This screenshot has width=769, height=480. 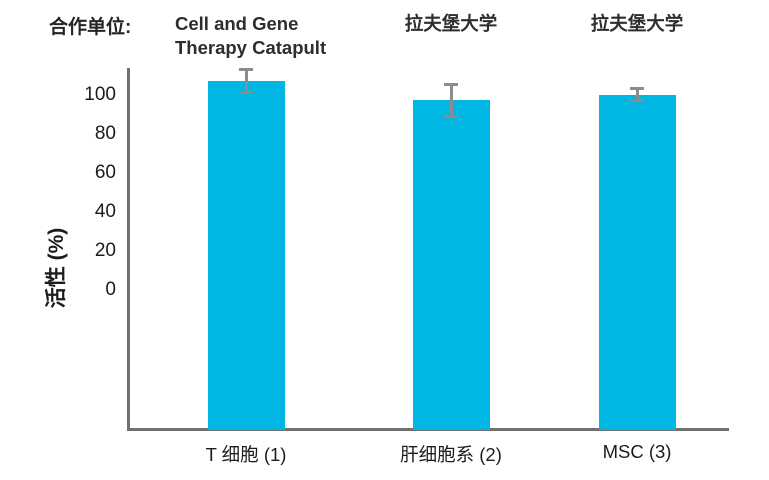 What do you see at coordinates (451, 454) in the screenshot?
I see `x-axis-category-label: 肝细胞系 (2)` at bounding box center [451, 454].